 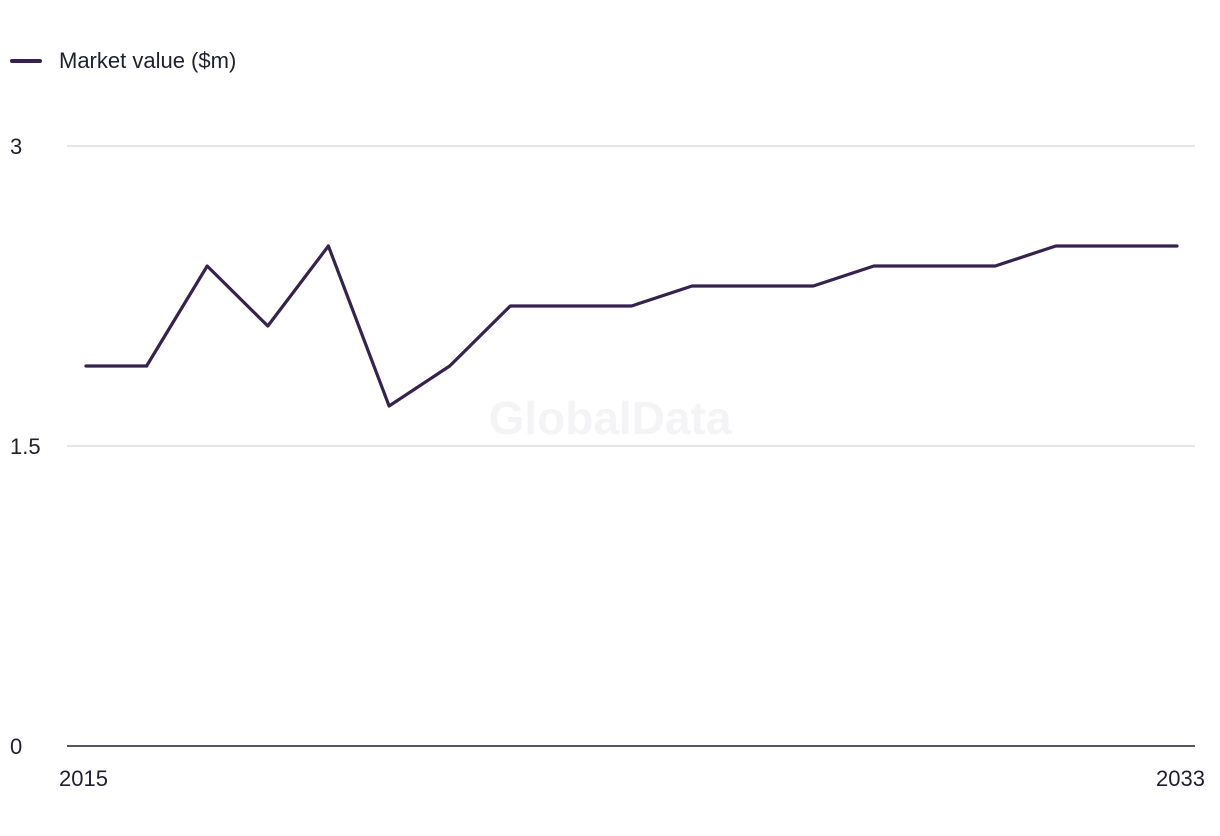 I want to click on legend: Market value ($m), so click(x=123, y=61).